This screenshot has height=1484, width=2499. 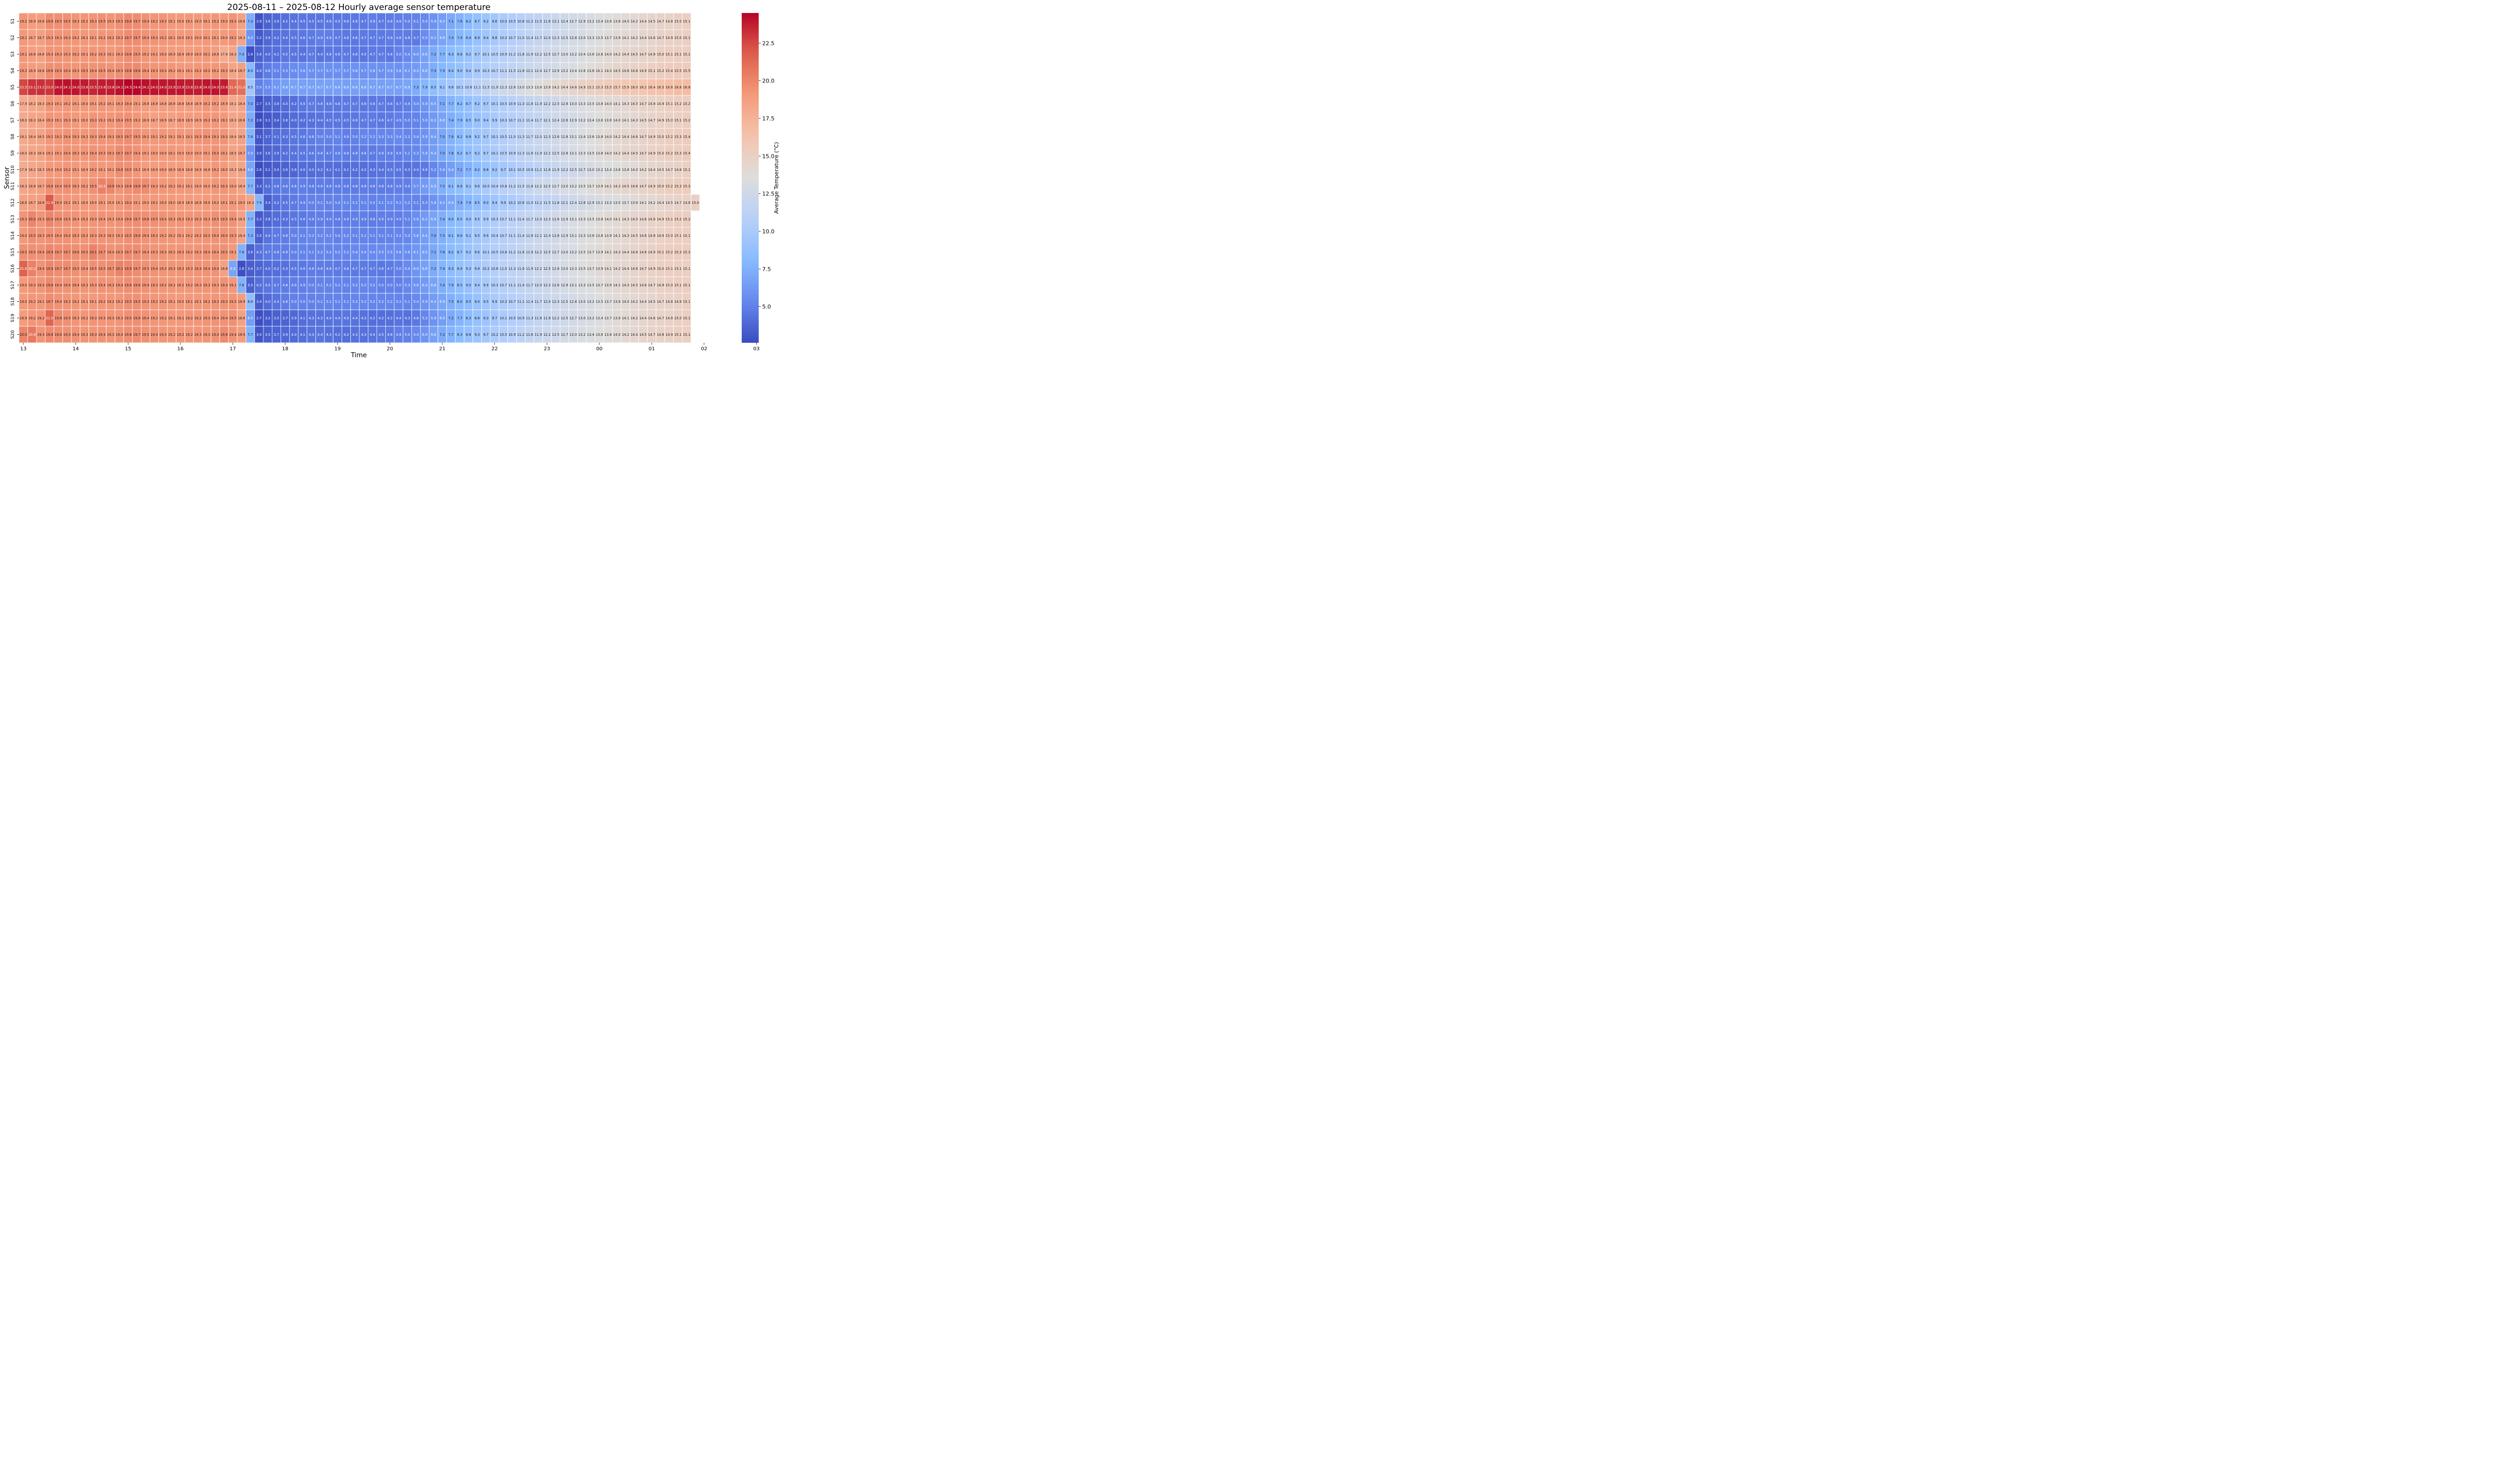 I want to click on cell-value-label: 8.2, so click(x=451, y=252).